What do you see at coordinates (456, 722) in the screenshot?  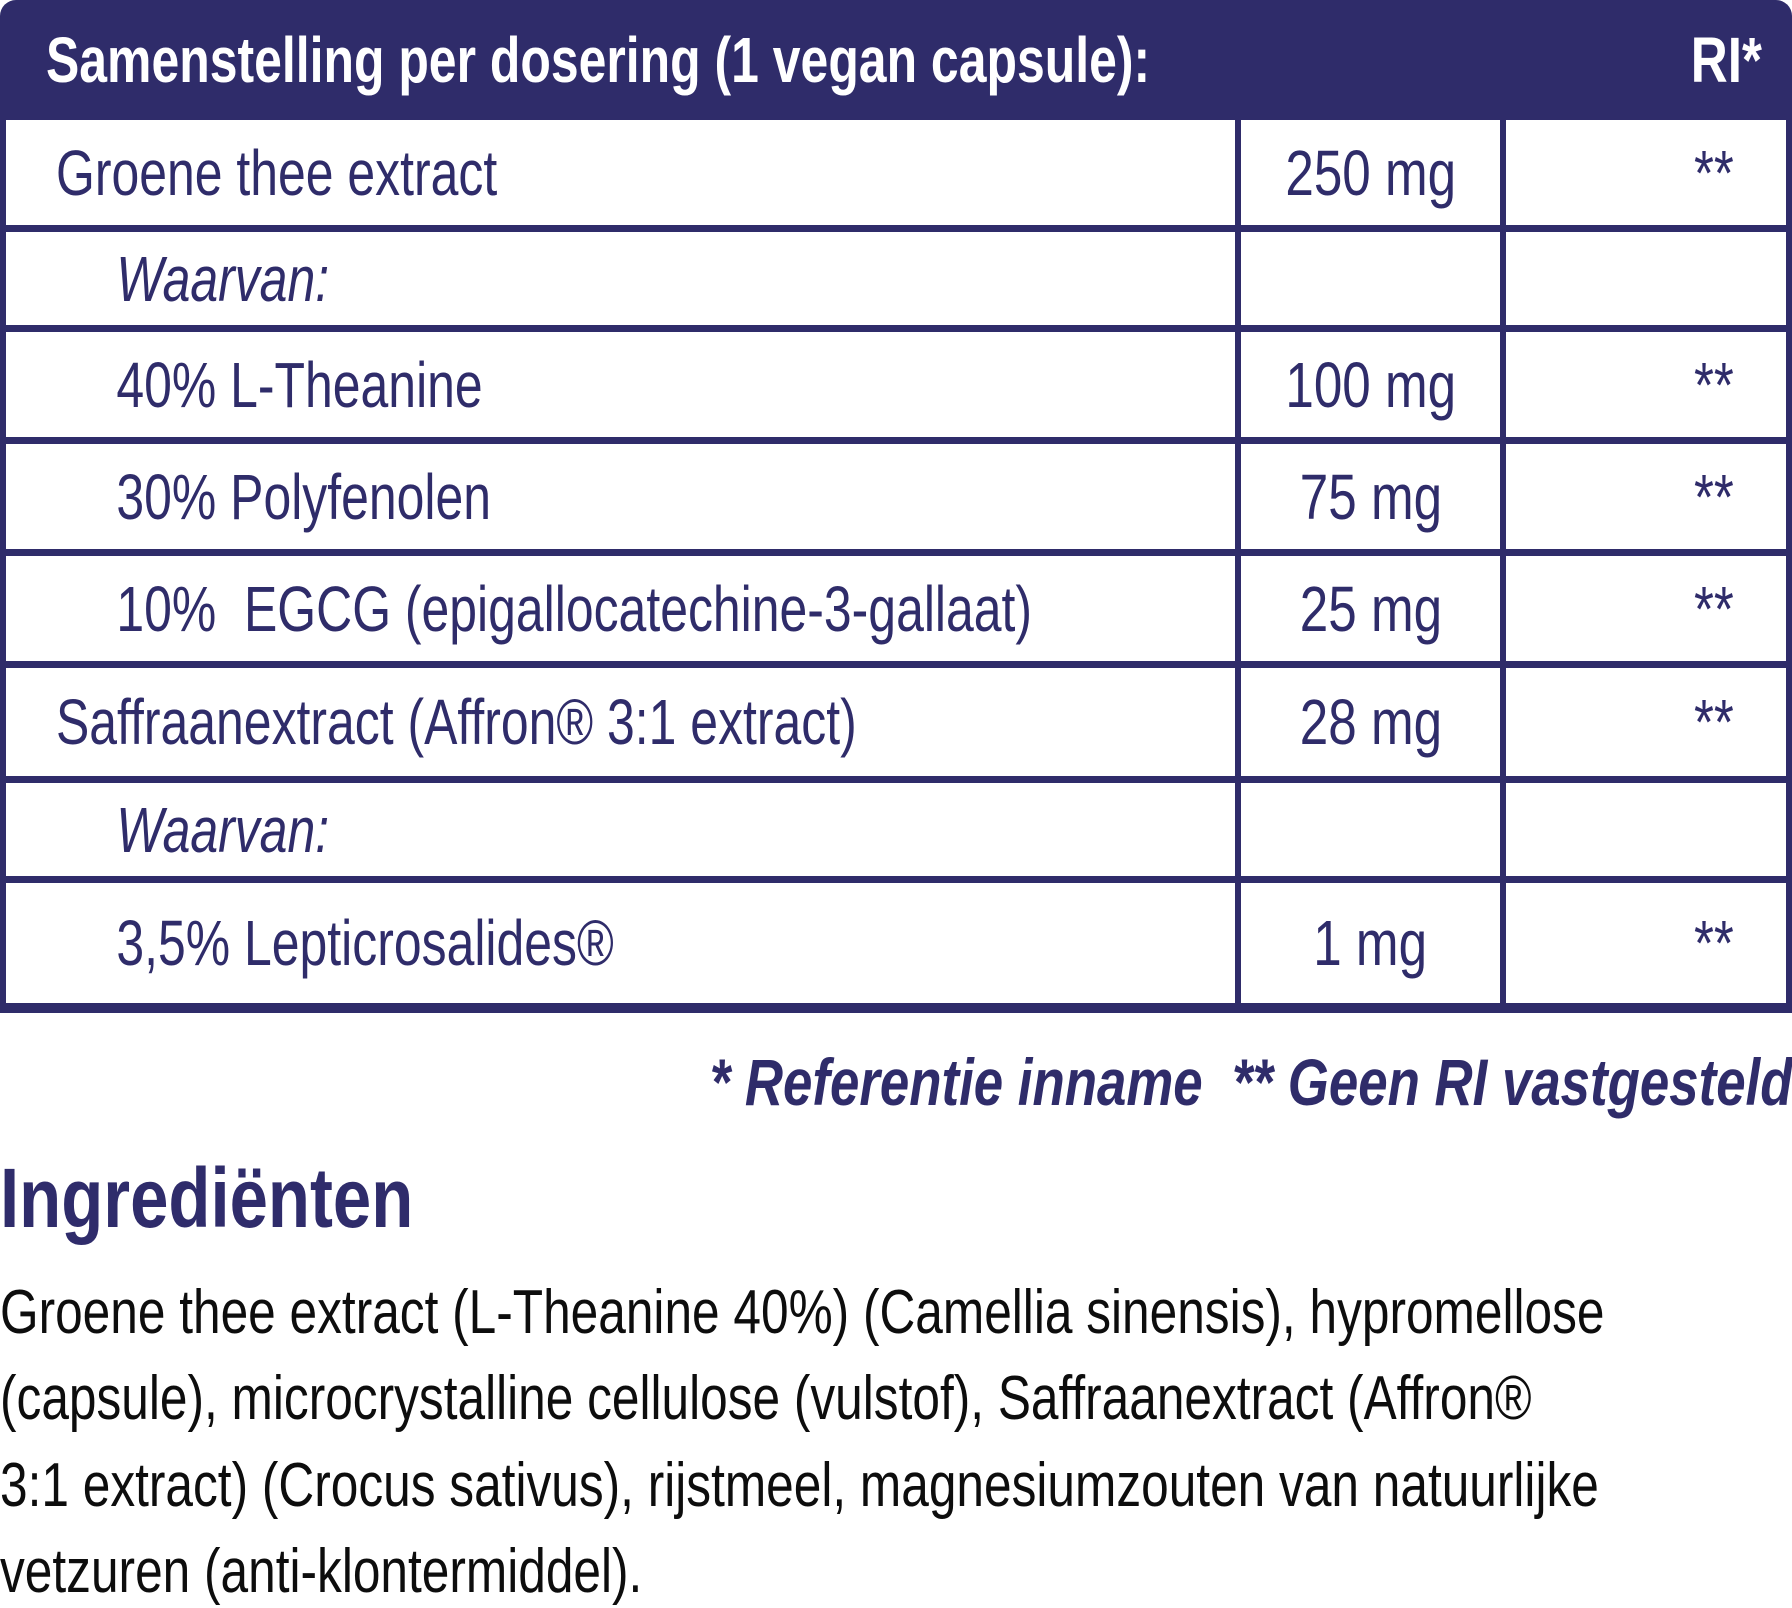 I see `ingredient-name: Saffraanextract (Affron® 3:1 extract)` at bounding box center [456, 722].